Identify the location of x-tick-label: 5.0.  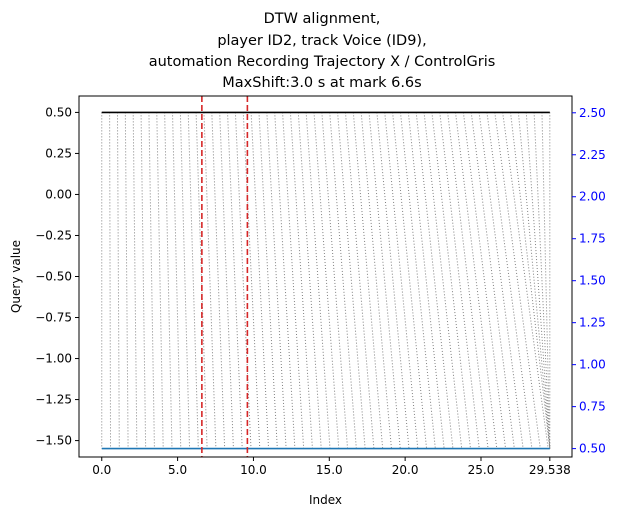
(177, 470).